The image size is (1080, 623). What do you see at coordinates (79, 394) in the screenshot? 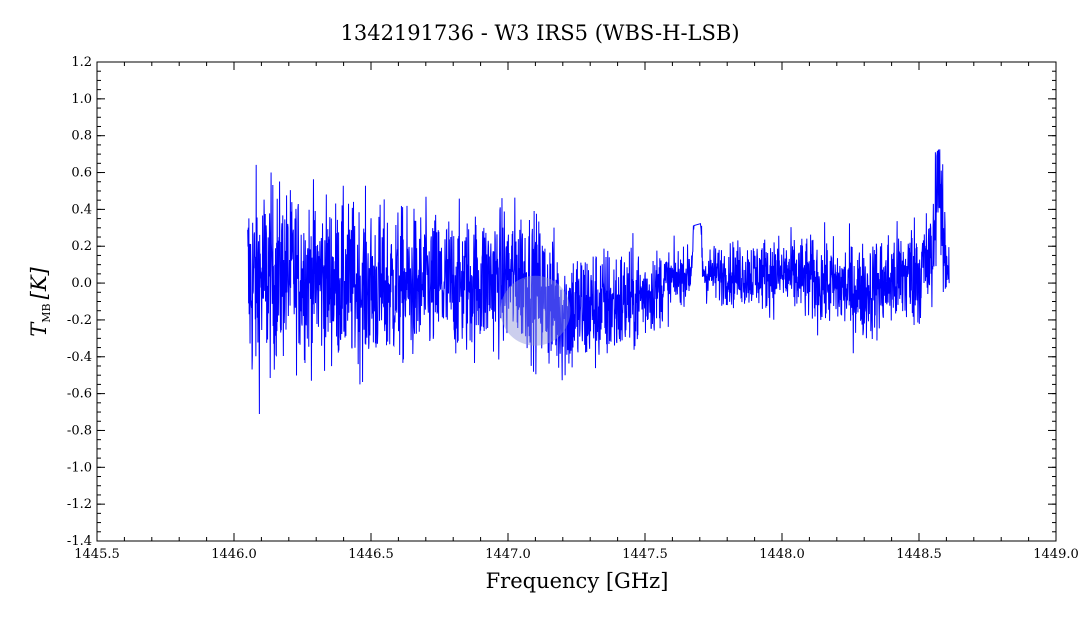
I see `y-tick-label: -0.6` at bounding box center [79, 394].